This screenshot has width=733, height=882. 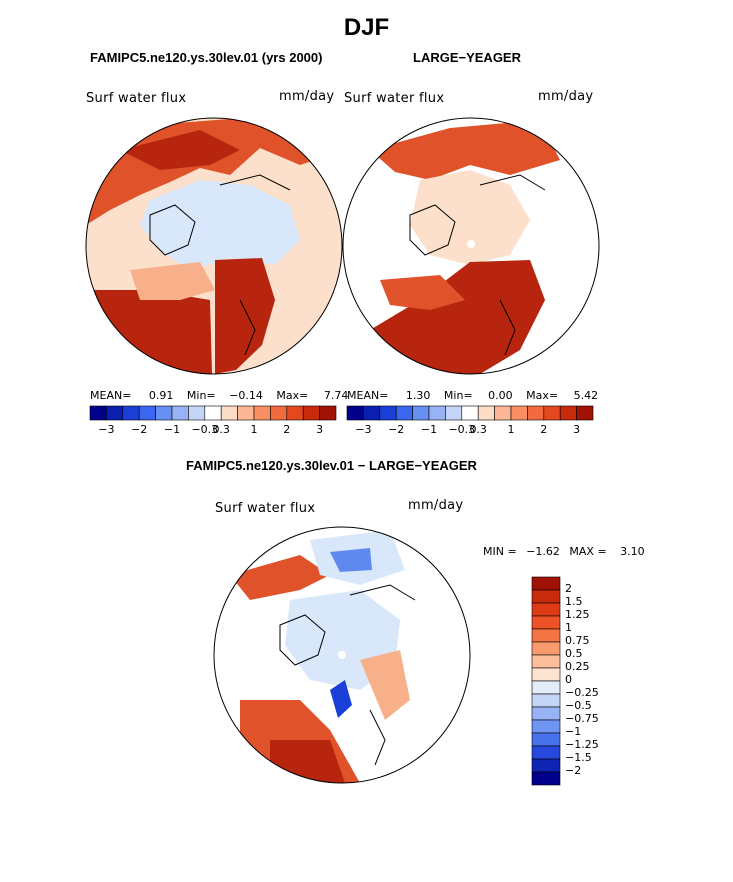 What do you see at coordinates (568, 679) in the screenshot?
I see `colorbar-difference-label: 0` at bounding box center [568, 679].